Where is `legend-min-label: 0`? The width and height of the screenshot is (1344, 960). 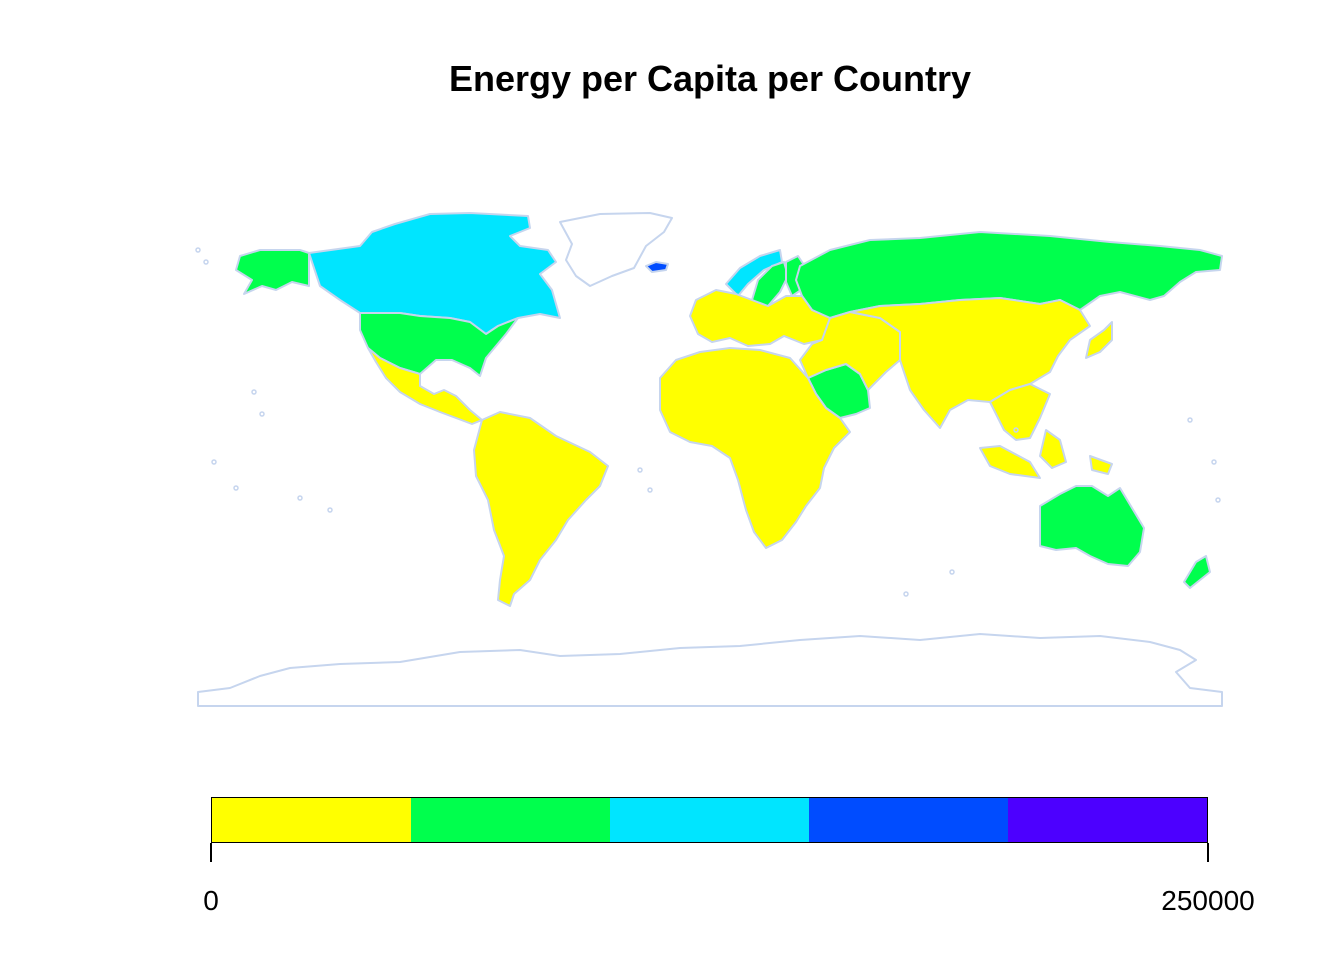
legend-min-label: 0 is located at coordinates (211, 900).